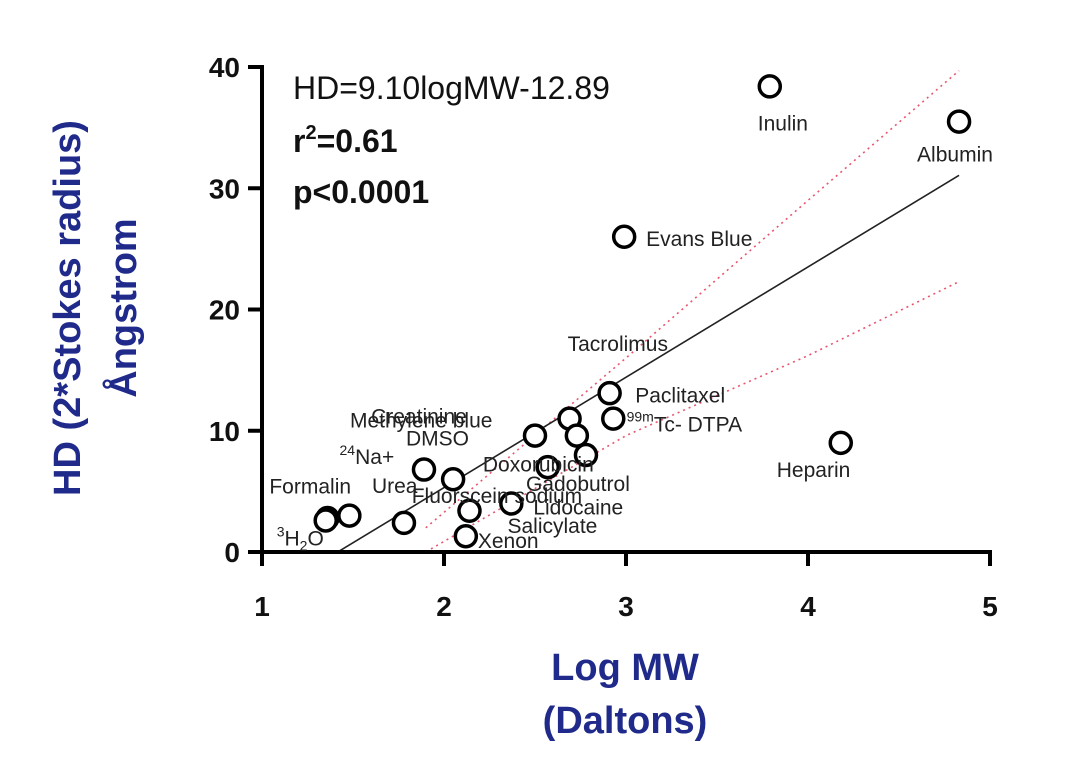 The width and height of the screenshot is (1080, 778). I want to click on point-label: Fluorscein sodium, so click(497, 496).